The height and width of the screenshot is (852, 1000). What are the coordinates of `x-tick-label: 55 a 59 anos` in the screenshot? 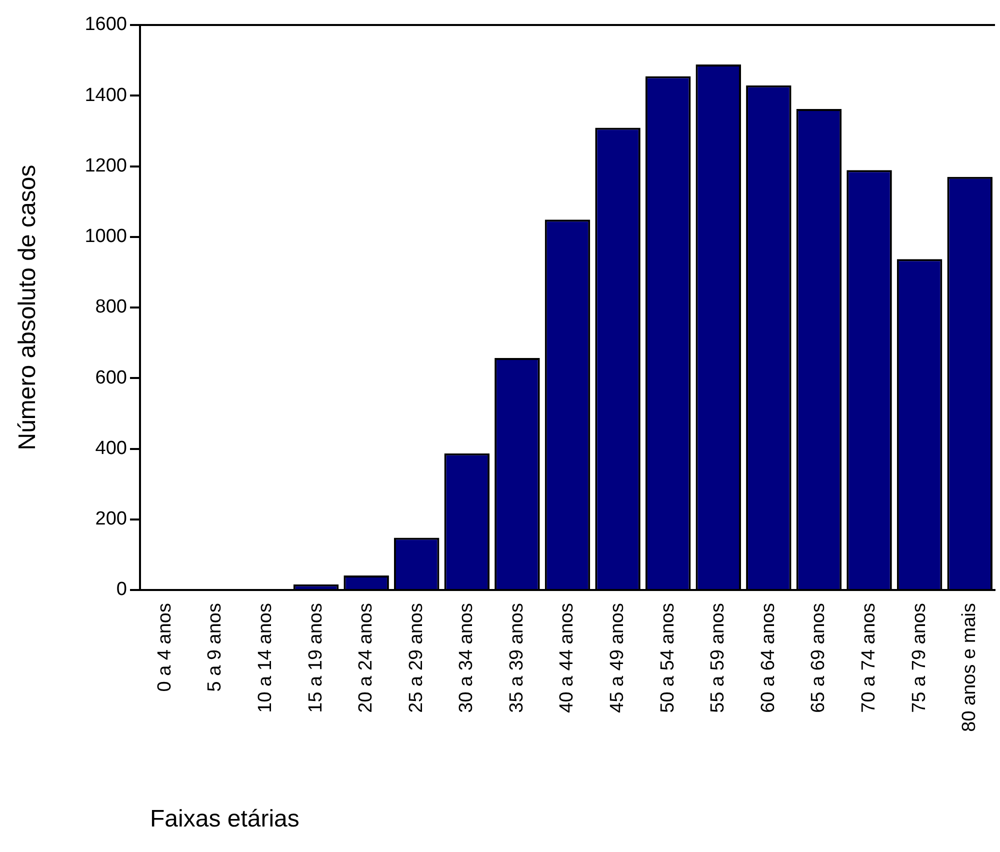 It's located at (718, 658).